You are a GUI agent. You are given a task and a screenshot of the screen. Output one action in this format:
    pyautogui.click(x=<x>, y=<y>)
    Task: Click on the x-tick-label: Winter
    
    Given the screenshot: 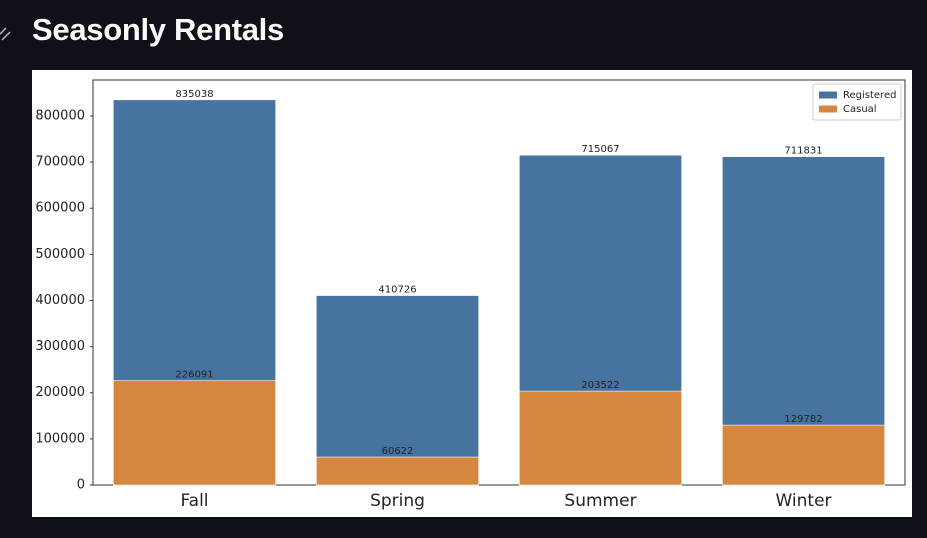 What is the action you would take?
    pyautogui.click(x=803, y=501)
    